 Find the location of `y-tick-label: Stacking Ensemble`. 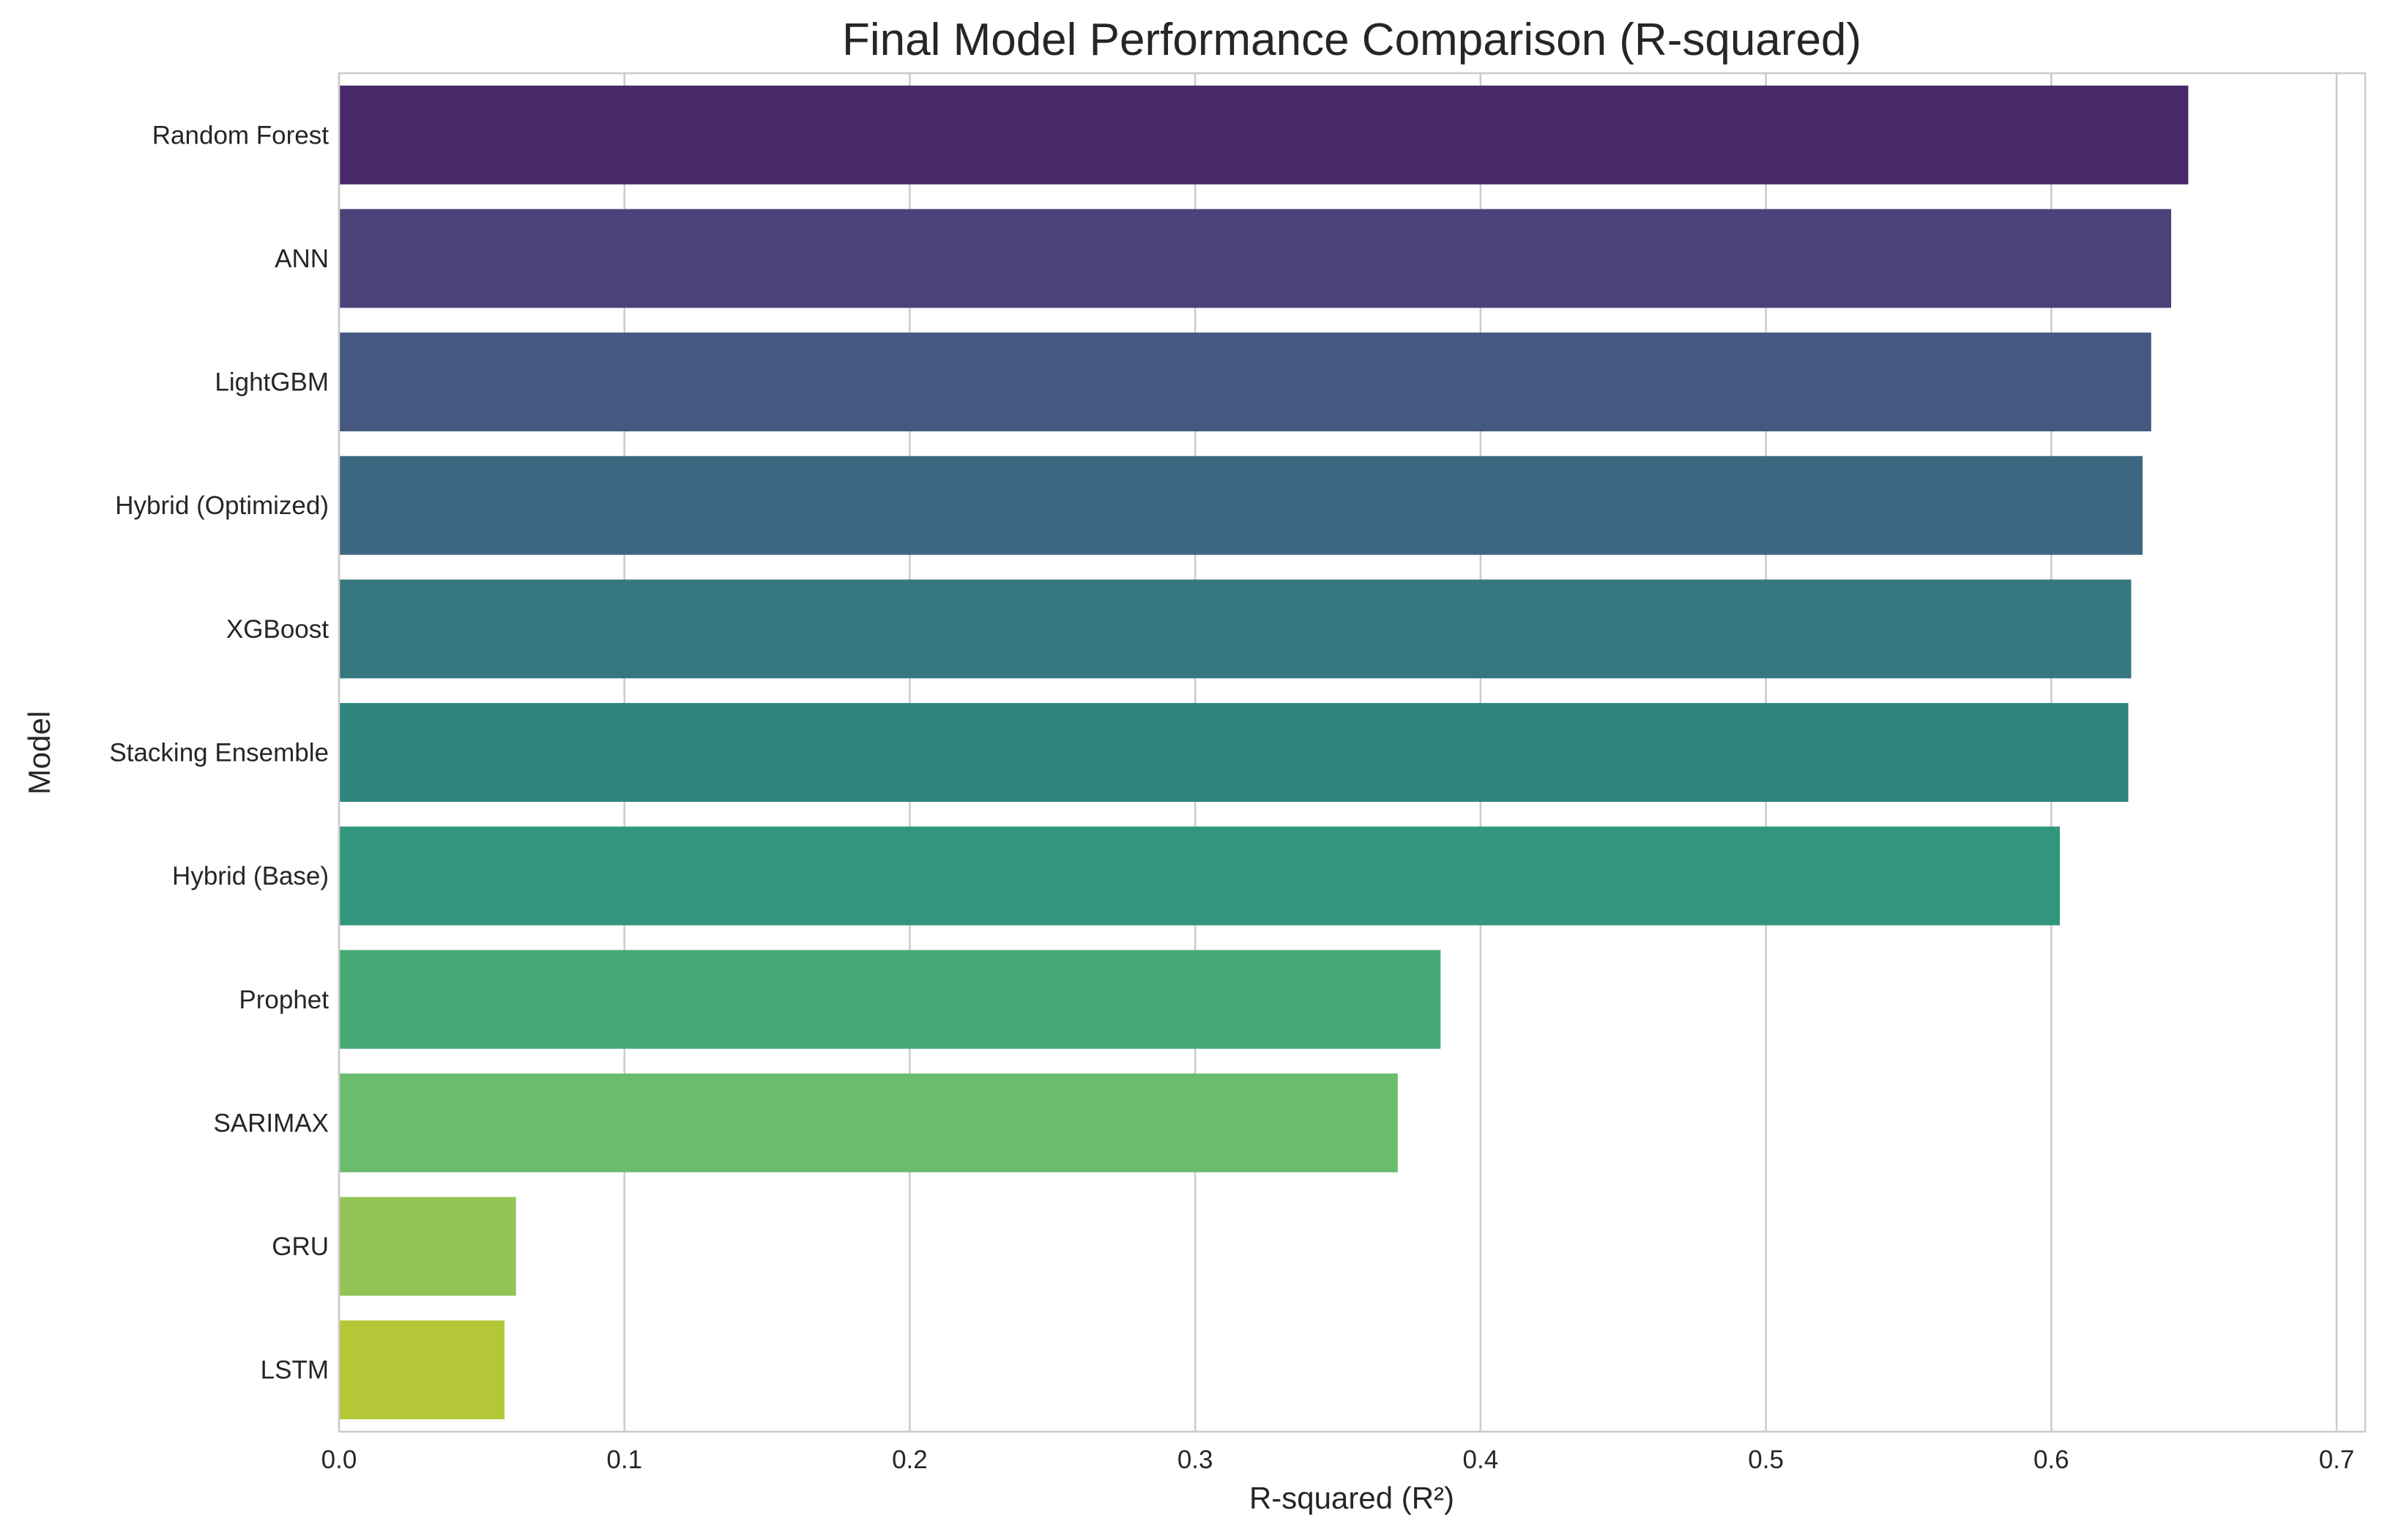

y-tick-label: Stacking Ensemble is located at coordinates (219, 753).